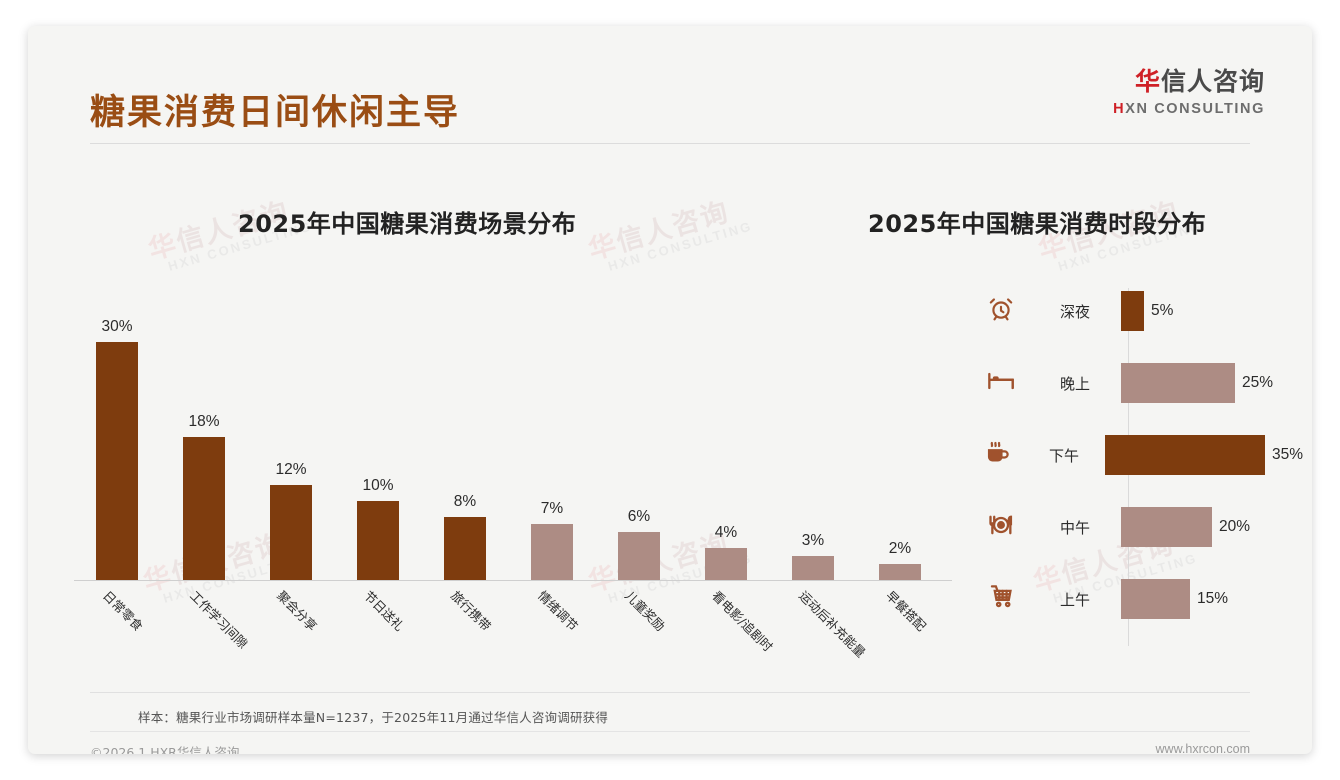 Image resolution: width=1340 pixels, height=780 pixels. I want to click on logo-cn-rest: 信人咨询, so click(1212, 81).